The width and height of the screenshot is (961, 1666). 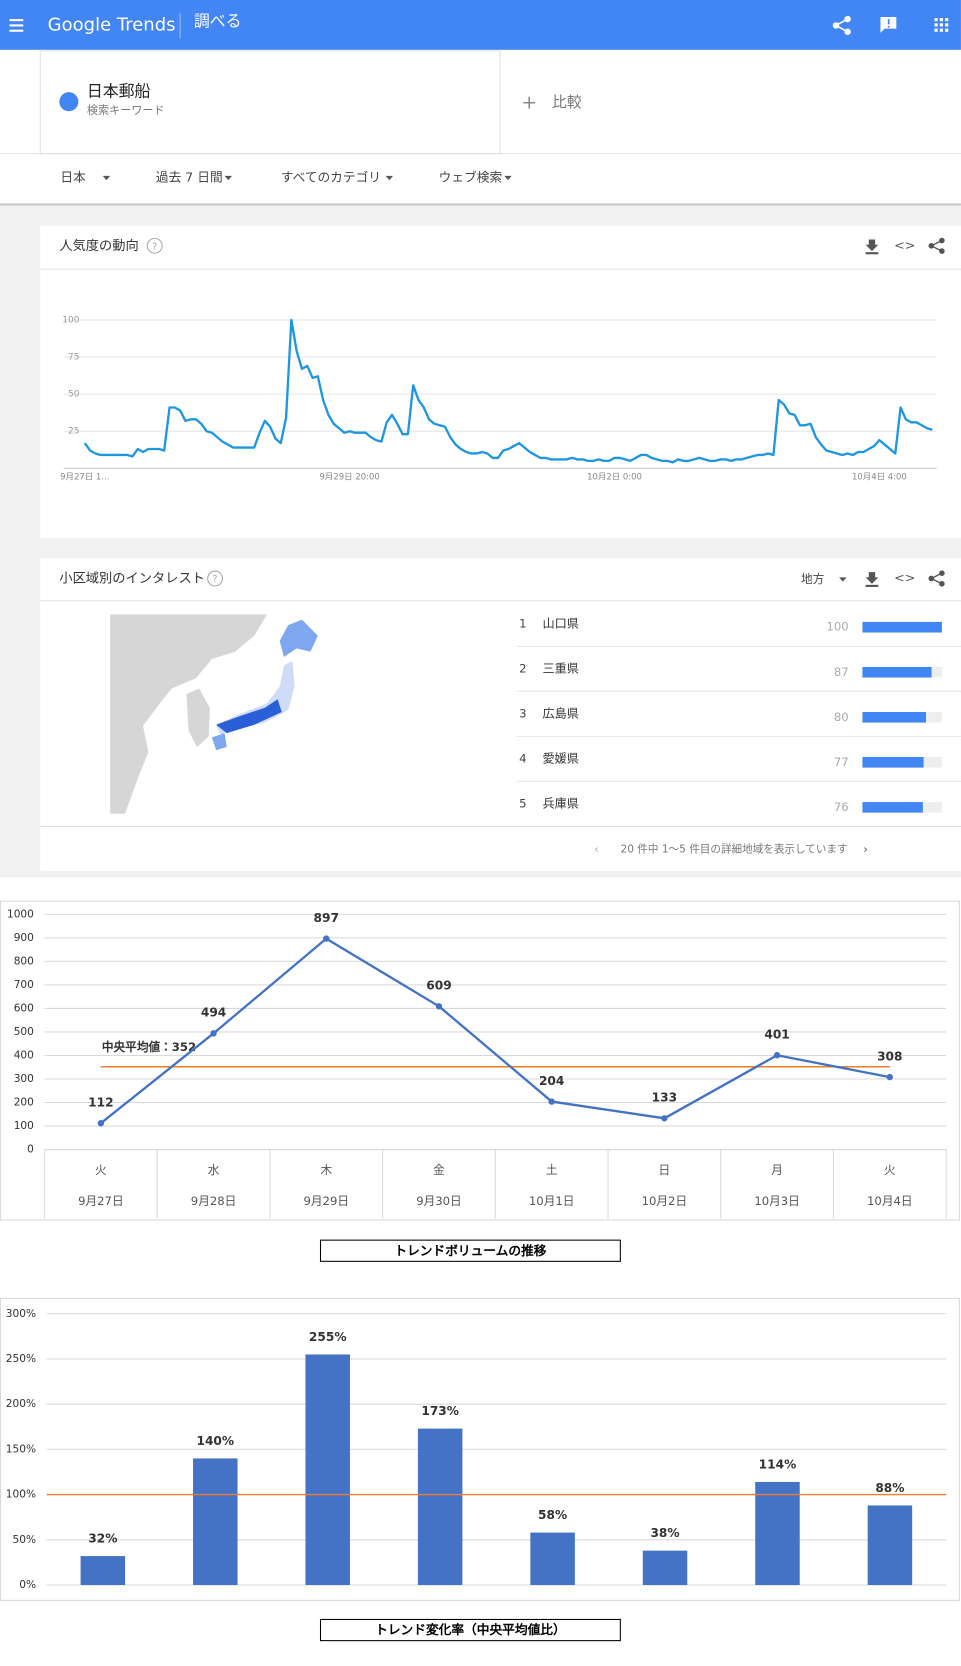 I want to click on region-rank: 2, so click(x=522, y=669).